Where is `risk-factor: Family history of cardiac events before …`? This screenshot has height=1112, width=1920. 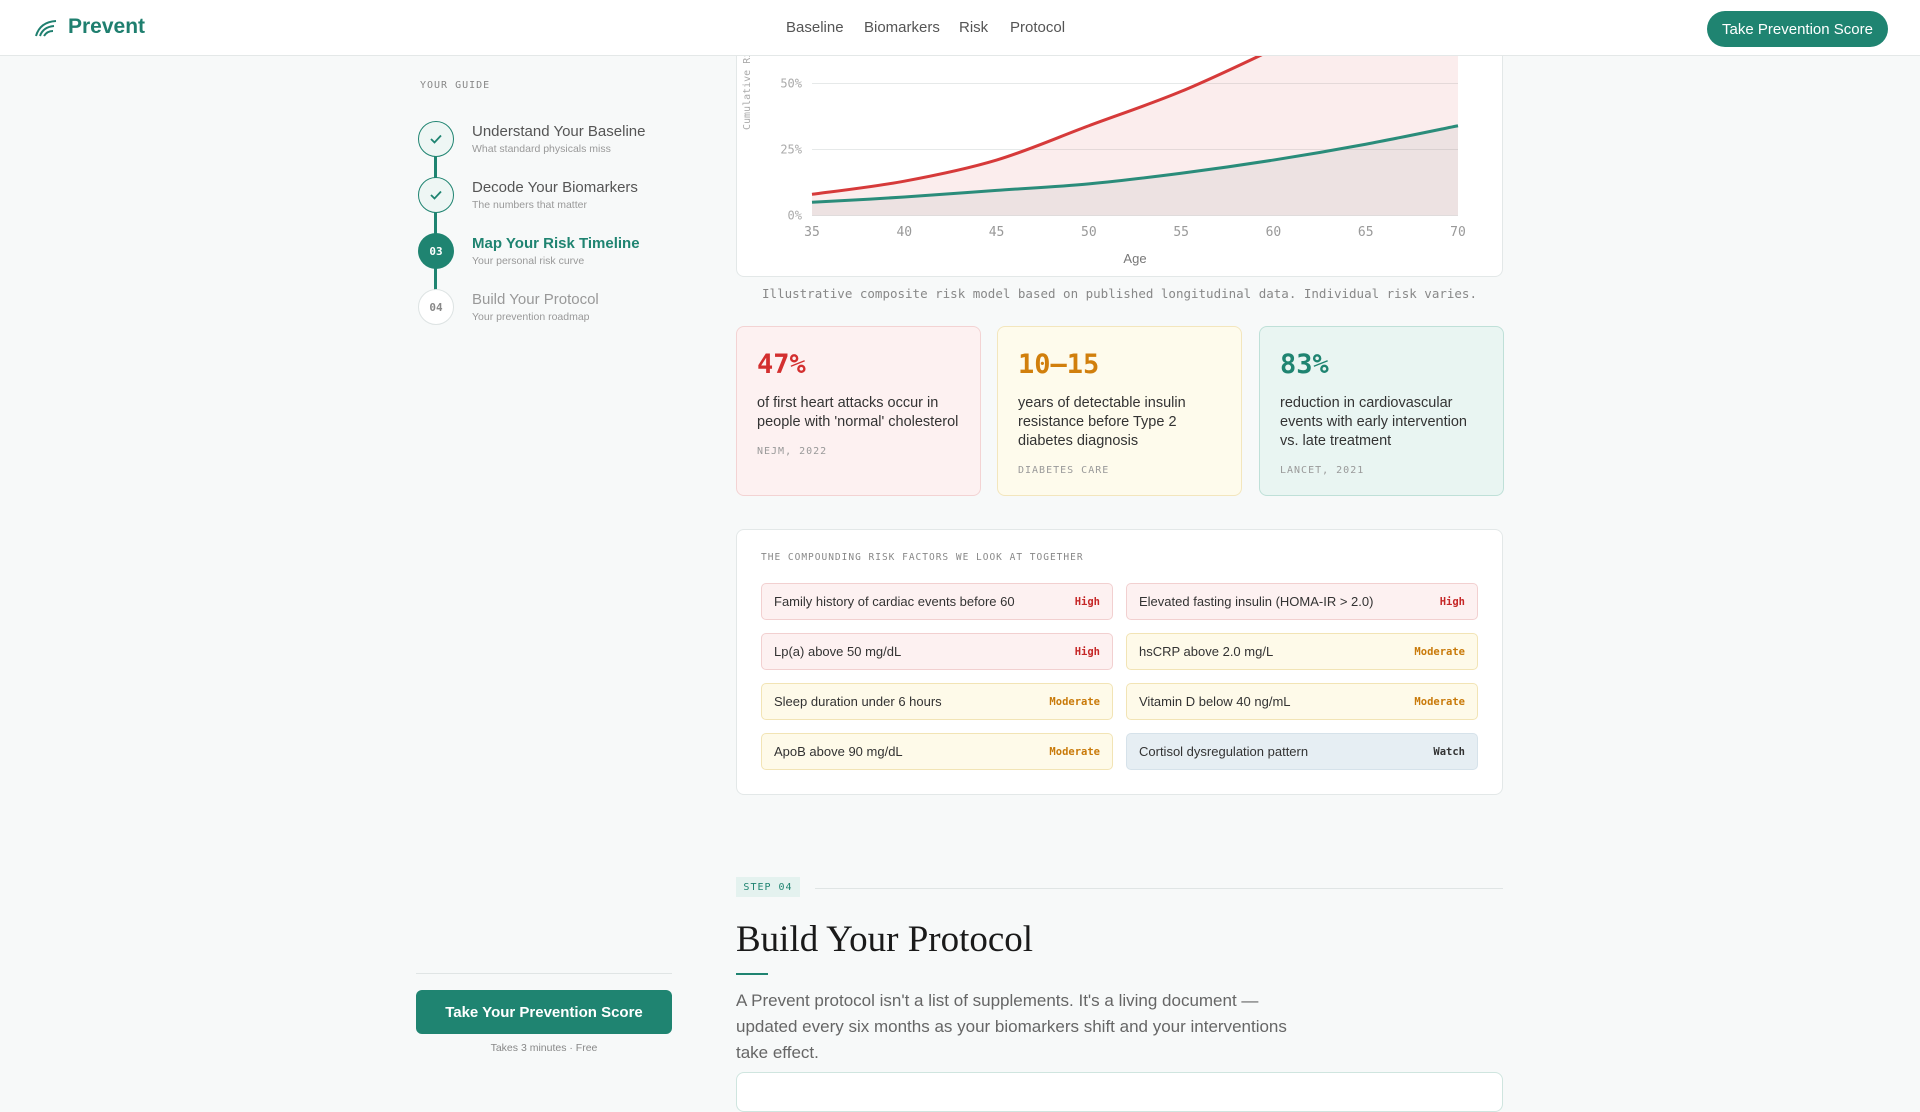
risk-factor: Family history of cardiac events before … is located at coordinates (937, 601).